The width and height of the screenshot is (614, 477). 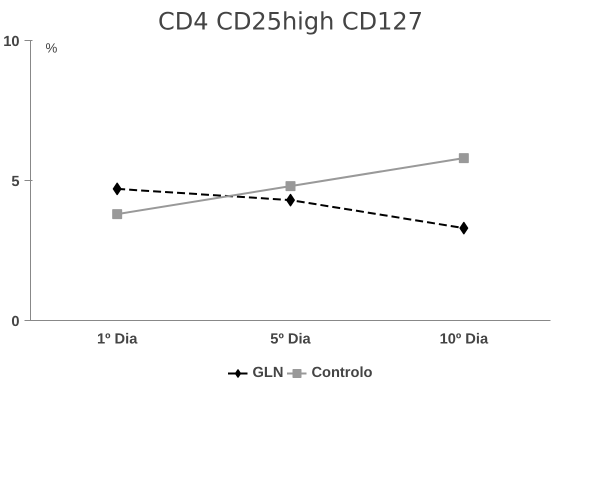 I want to click on x-tick-label: 1º Dia, so click(x=117, y=340).